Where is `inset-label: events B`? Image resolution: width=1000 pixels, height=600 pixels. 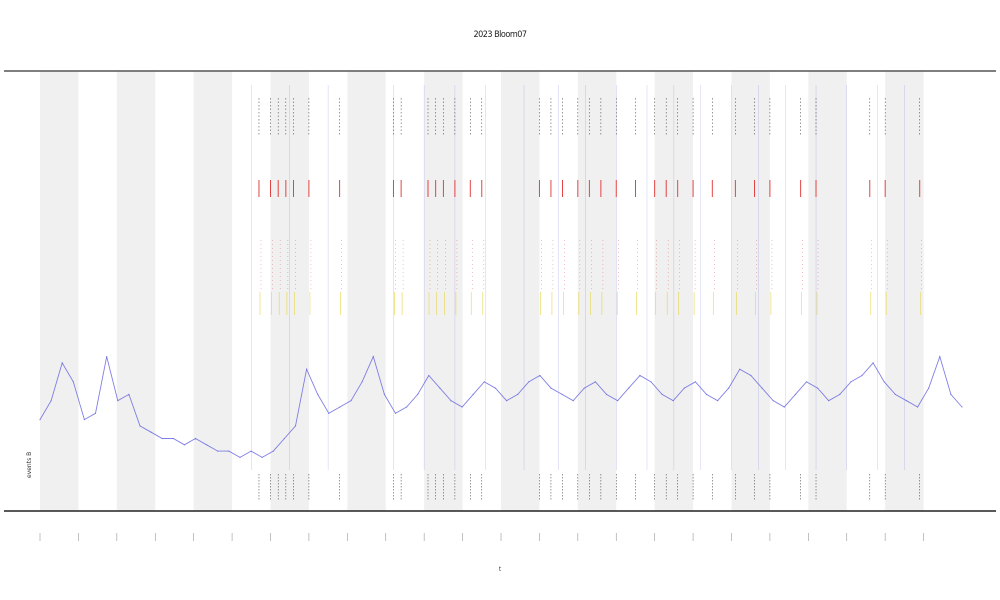
inset-label: events B is located at coordinates (29, 464).